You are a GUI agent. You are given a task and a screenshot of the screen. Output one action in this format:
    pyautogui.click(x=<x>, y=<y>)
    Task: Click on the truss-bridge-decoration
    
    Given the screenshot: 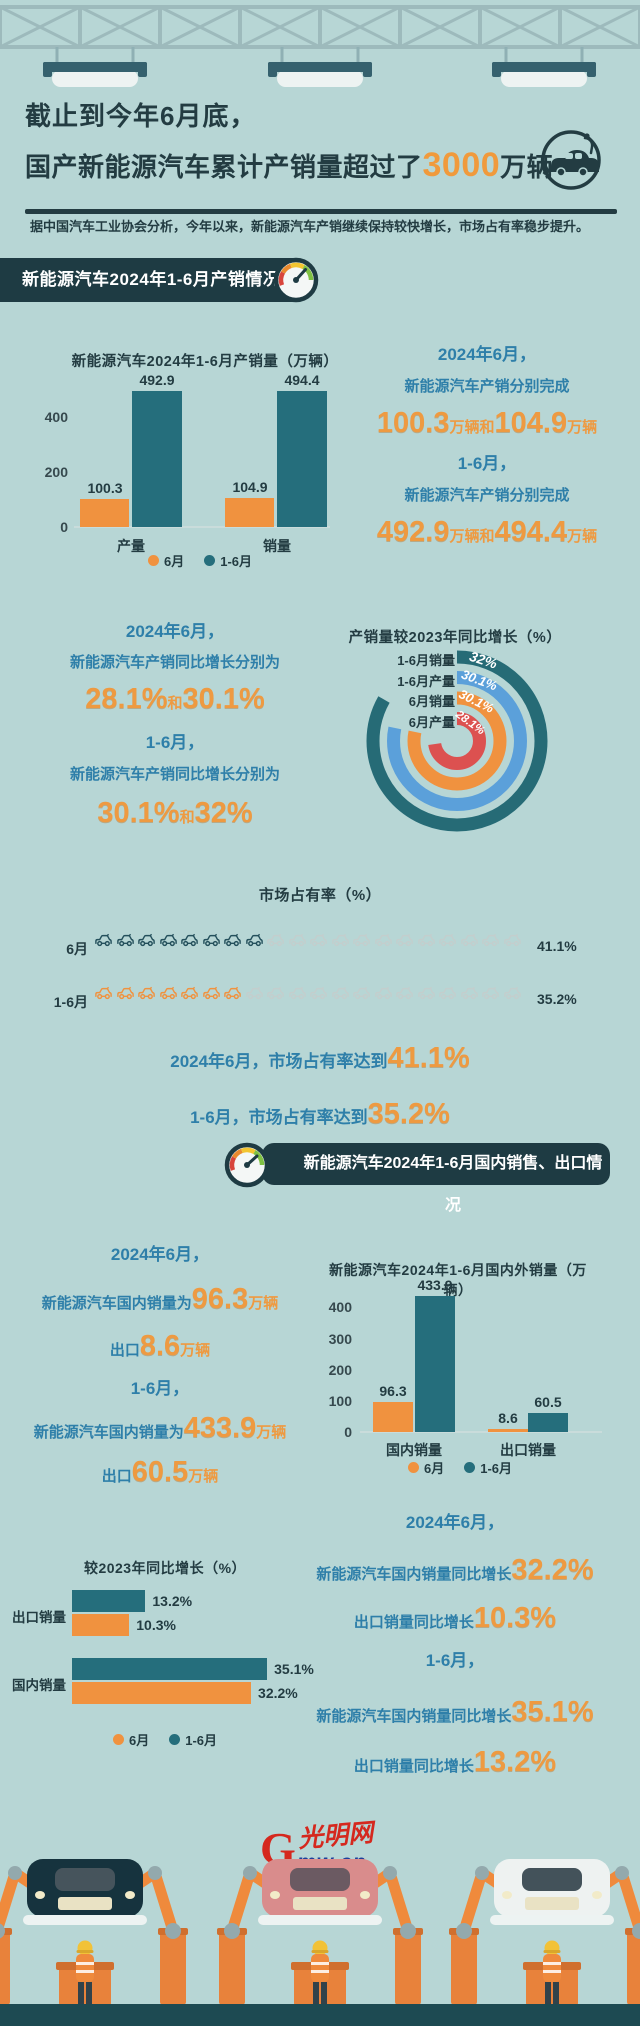 What is the action you would take?
    pyautogui.click(x=320, y=46)
    